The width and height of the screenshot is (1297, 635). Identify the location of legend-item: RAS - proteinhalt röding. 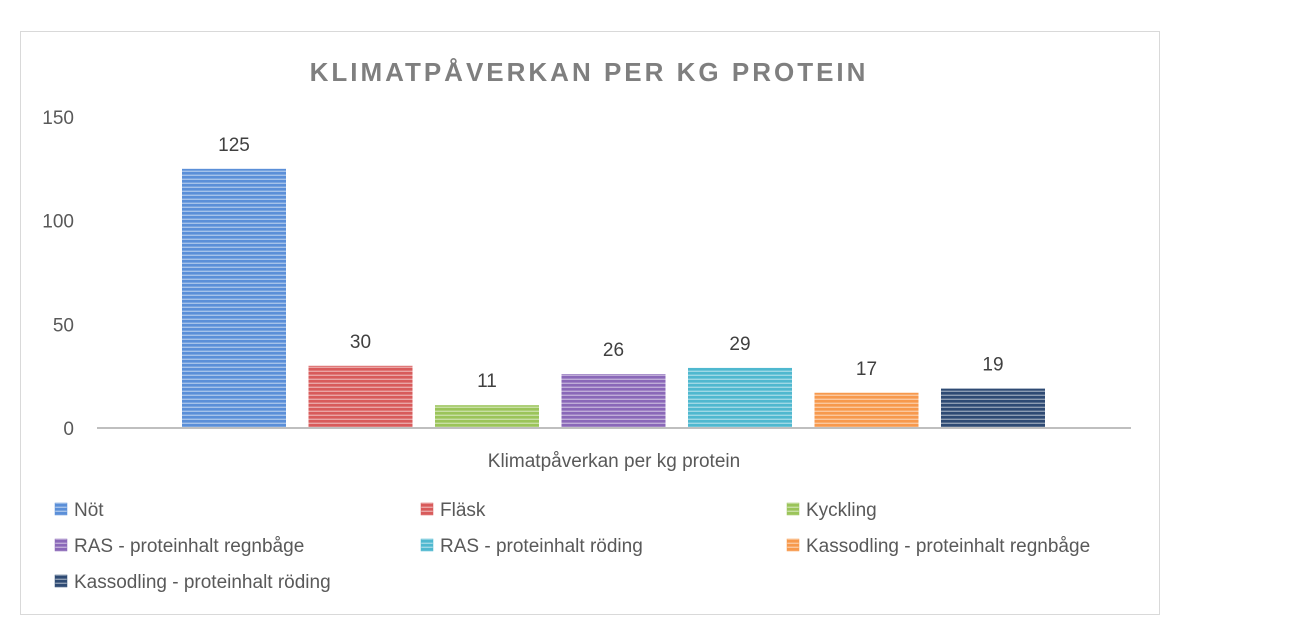
(531, 546).